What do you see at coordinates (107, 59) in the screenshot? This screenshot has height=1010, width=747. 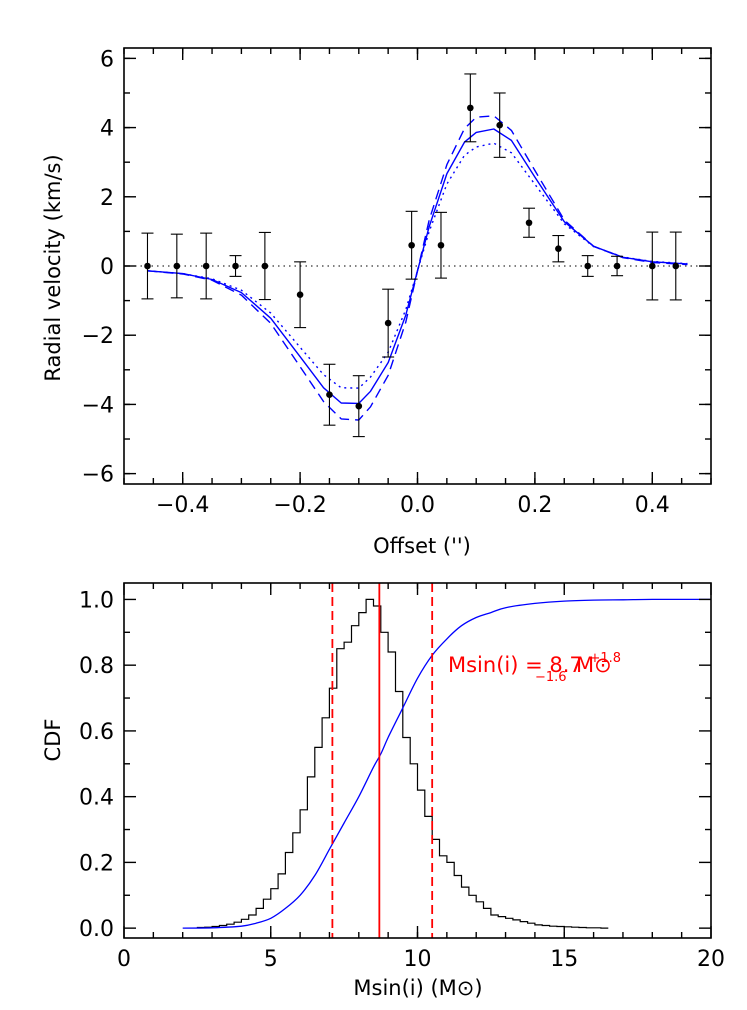 I see `y-tick-label: 6` at bounding box center [107, 59].